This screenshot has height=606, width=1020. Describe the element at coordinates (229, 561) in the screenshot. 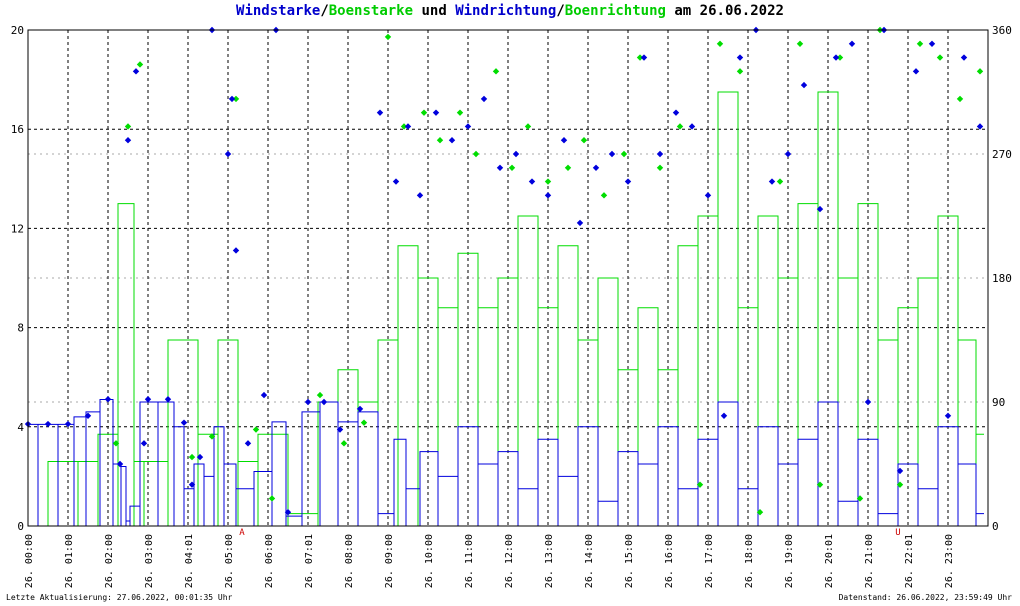

I see `x-tick-label: 26. 05:00` at that location.